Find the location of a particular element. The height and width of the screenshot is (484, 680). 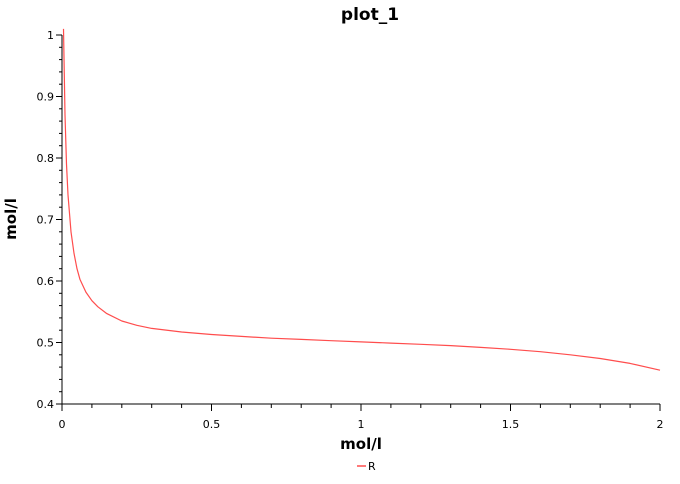

y-axis-label: mol/l is located at coordinates (11, 219).